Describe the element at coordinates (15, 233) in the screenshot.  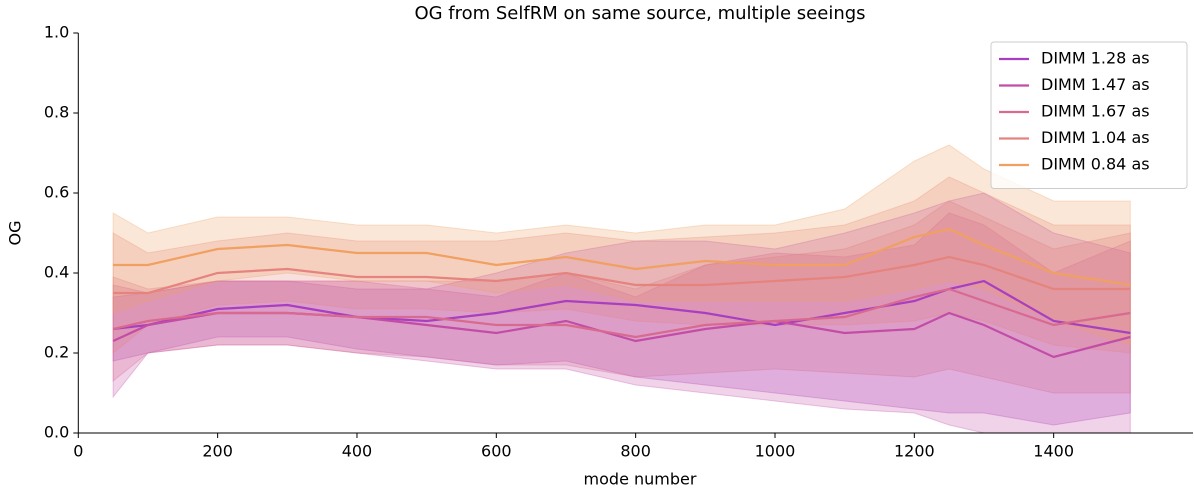
I see `y-axis-label: OG` at that location.